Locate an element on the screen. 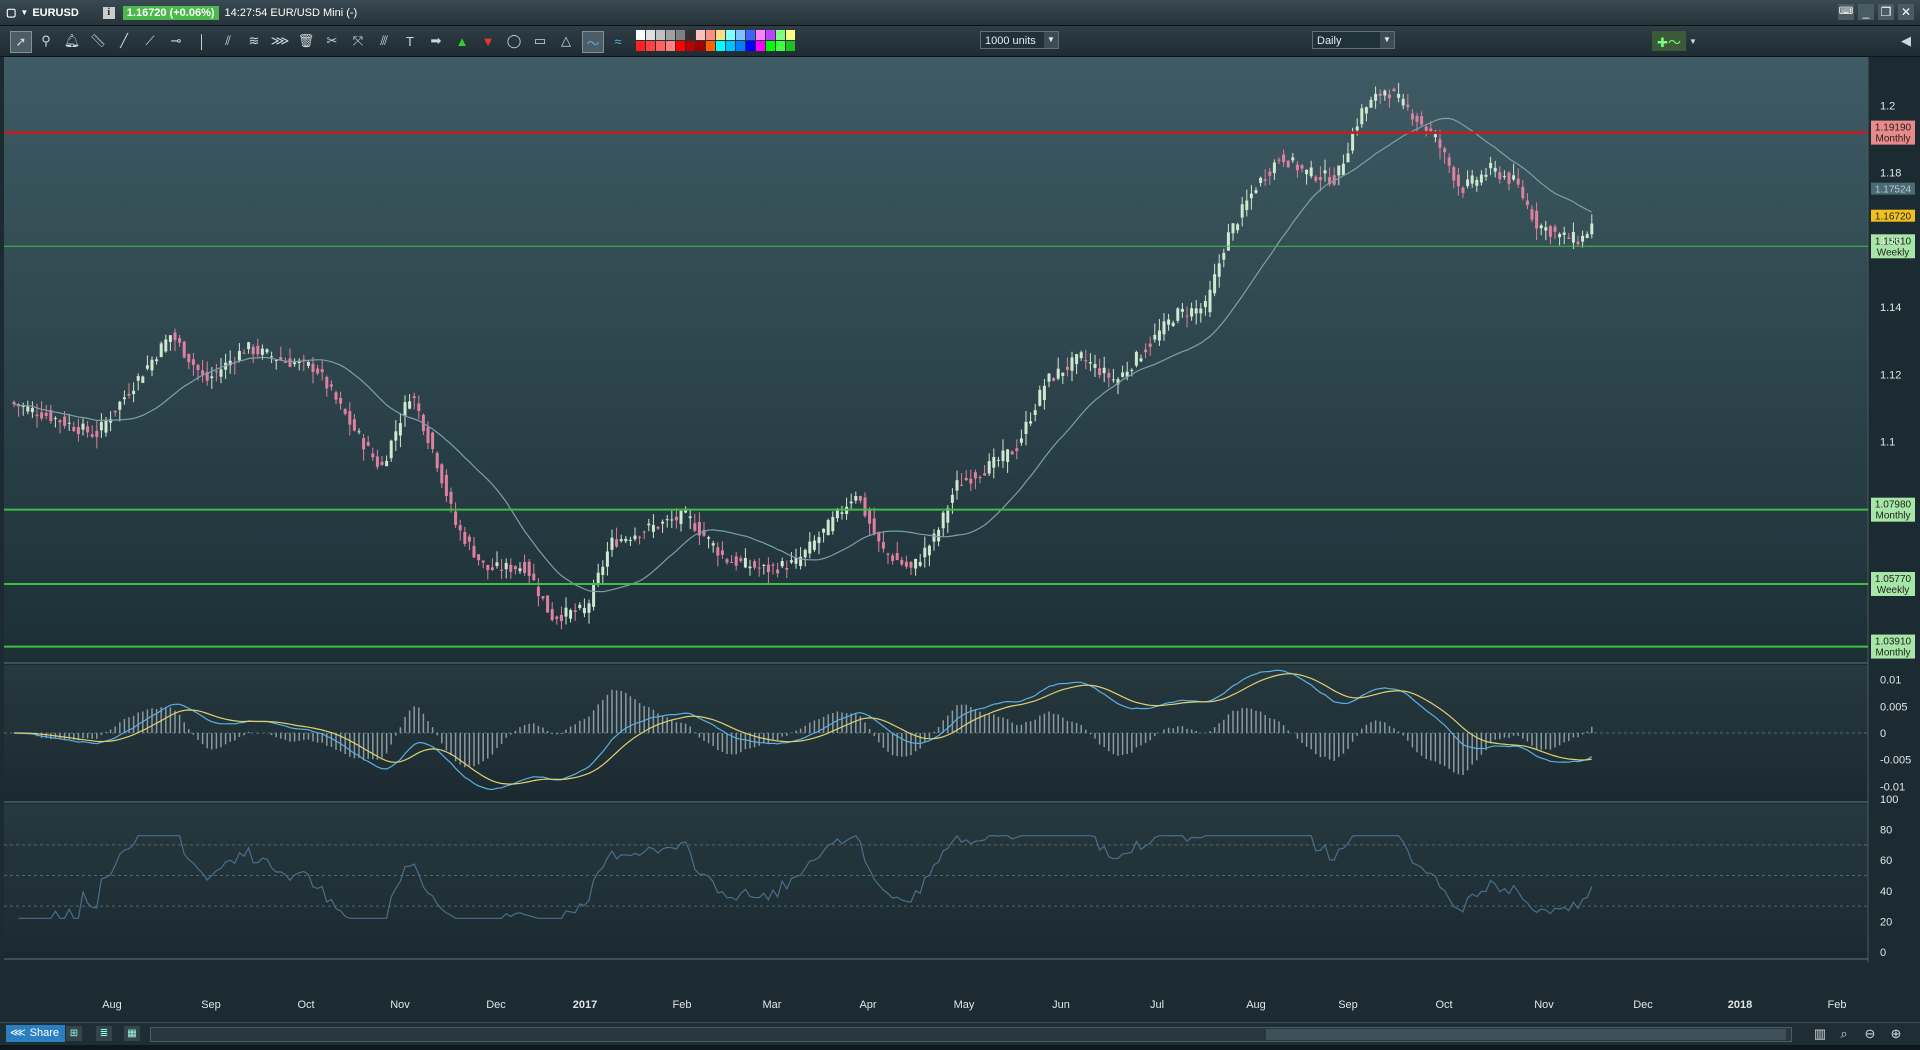 This screenshot has width=1920, height=1050. symbol-selector: ▢ ▼ EURUSD is located at coordinates (42, 13).